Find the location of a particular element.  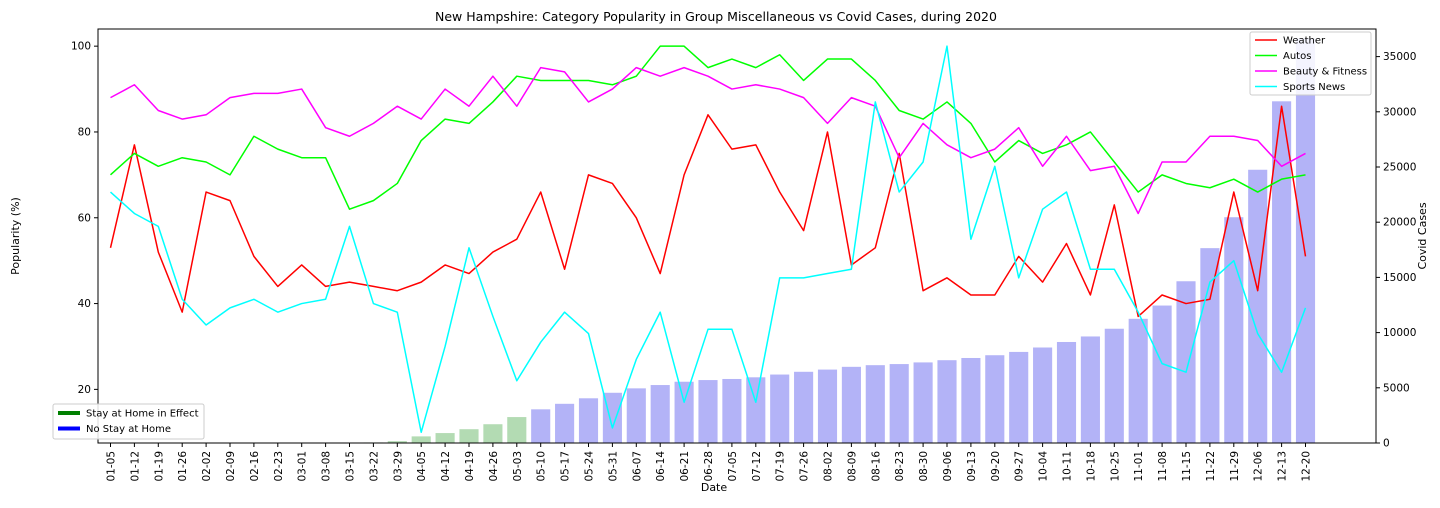

y-axis-left: 20 40 60 80 100 is located at coordinates (84, 218).